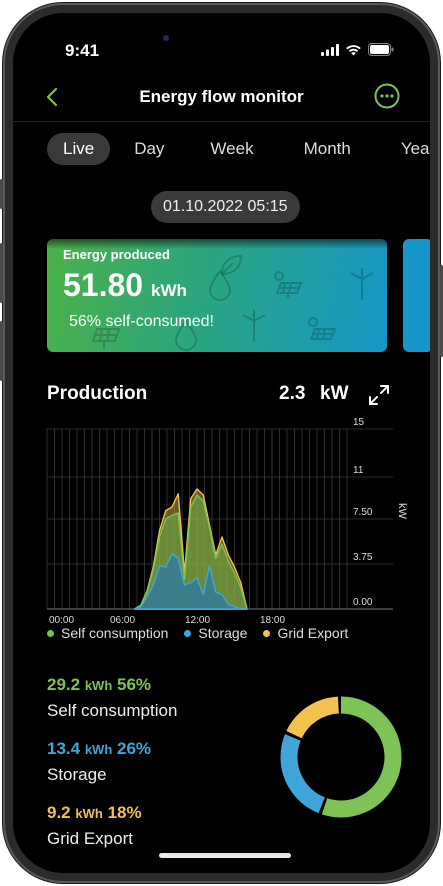  Describe the element at coordinates (1, 351) in the screenshot. I see `volume-down-button` at that location.